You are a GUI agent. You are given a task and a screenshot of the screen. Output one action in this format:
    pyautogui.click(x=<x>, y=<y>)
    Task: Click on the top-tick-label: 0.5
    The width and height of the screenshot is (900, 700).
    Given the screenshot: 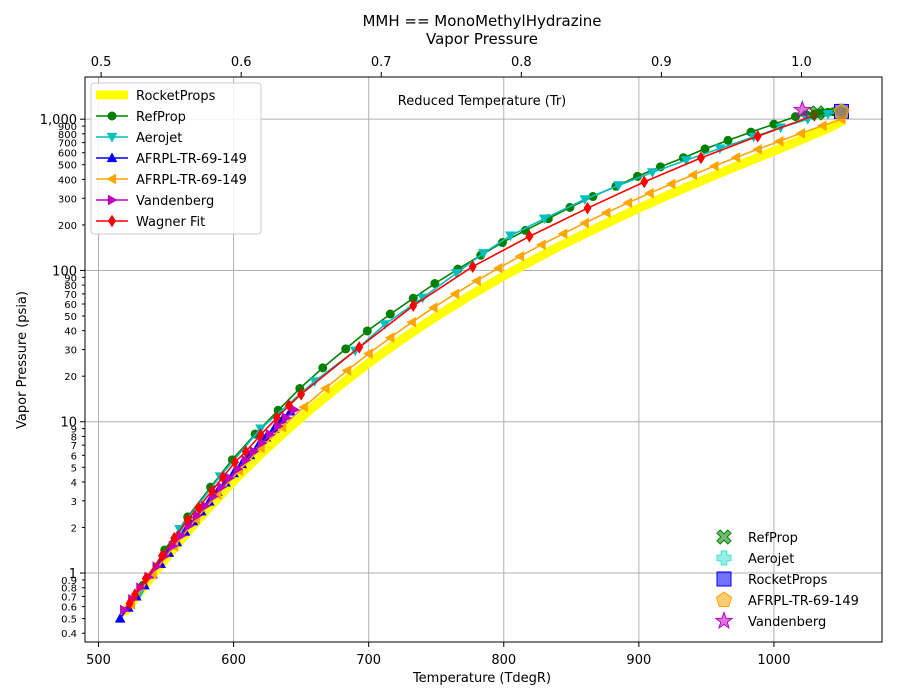 What is the action you would take?
    pyautogui.click(x=101, y=62)
    